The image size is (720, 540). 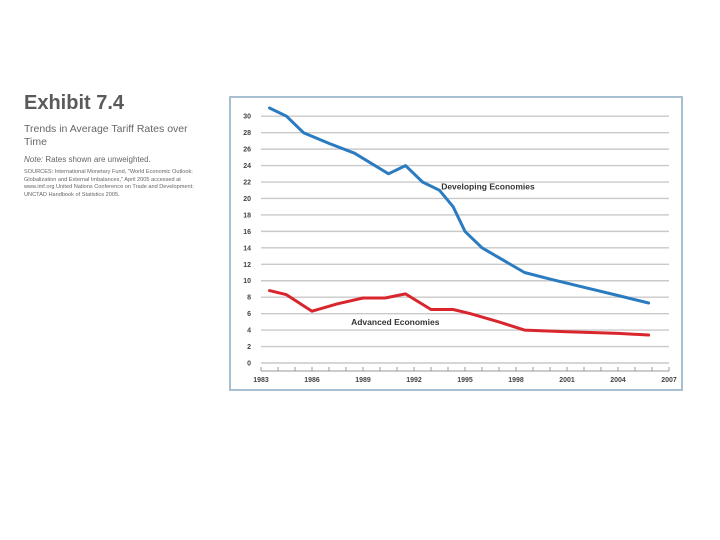 I want to click on y-tick-label-18: 18, so click(x=247, y=215).